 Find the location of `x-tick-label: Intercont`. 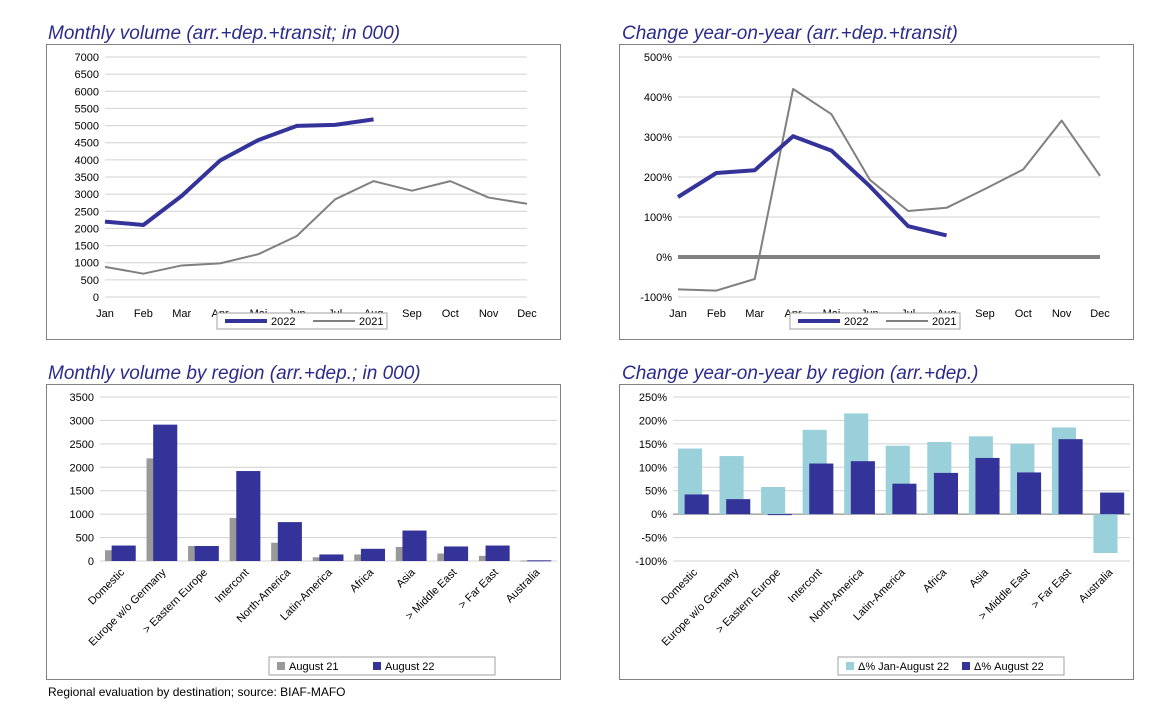

x-tick-label: Intercont is located at coordinates (805, 586).